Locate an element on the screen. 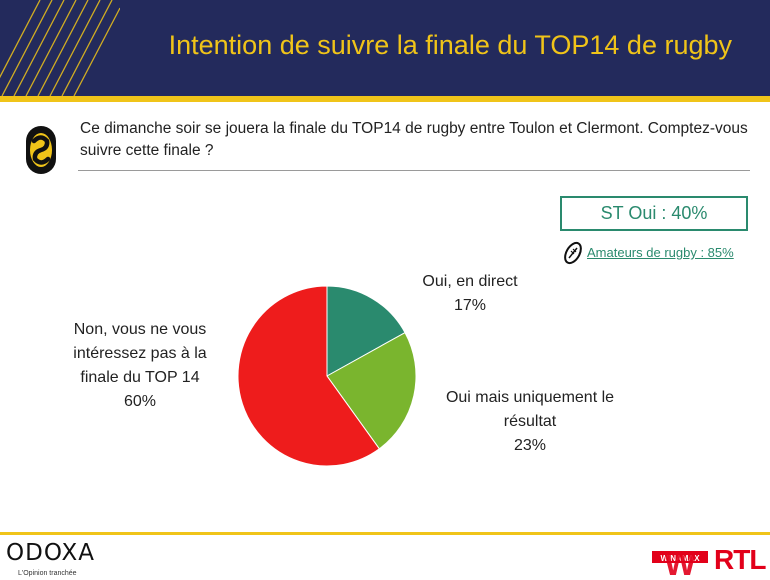 The width and height of the screenshot is (770, 580). amateurs-link: Amateurs de rugby : 85% is located at coordinates (660, 252).